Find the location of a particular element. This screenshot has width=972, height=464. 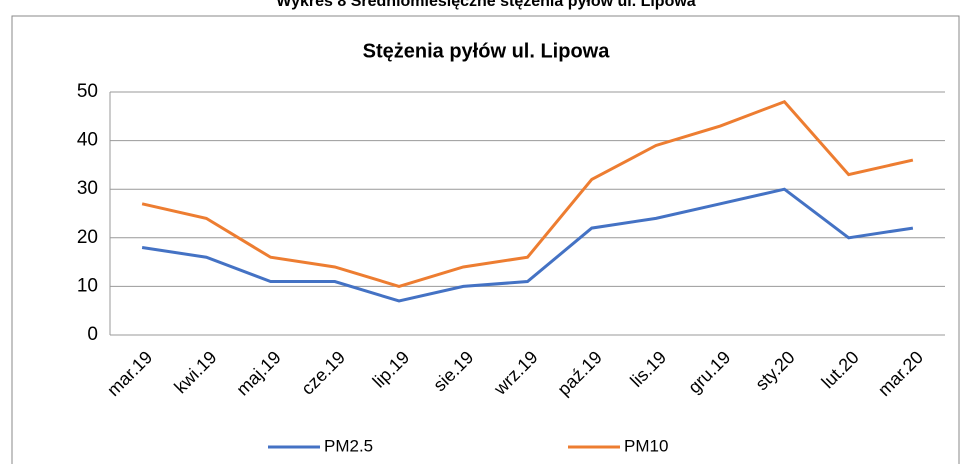

y-tick-label: 40 is located at coordinates (87, 140).